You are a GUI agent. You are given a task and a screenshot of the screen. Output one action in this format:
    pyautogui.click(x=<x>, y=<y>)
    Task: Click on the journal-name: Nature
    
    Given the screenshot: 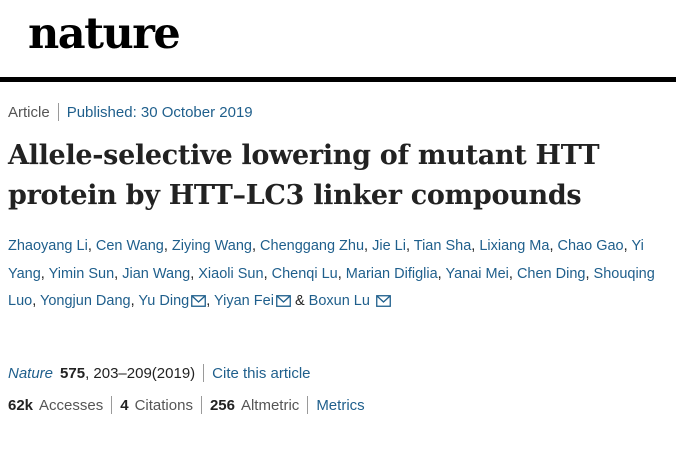 What is the action you would take?
    pyautogui.click(x=31, y=373)
    